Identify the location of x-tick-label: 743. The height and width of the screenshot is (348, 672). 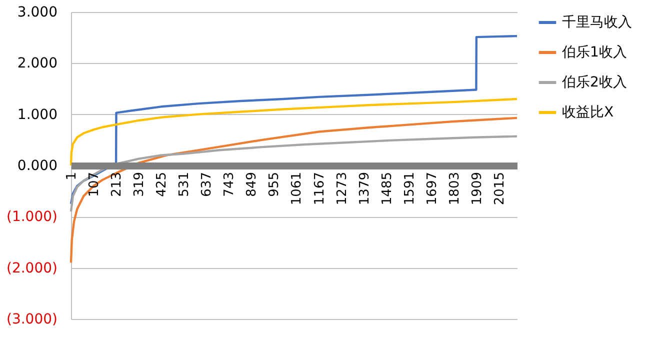
(230, 184).